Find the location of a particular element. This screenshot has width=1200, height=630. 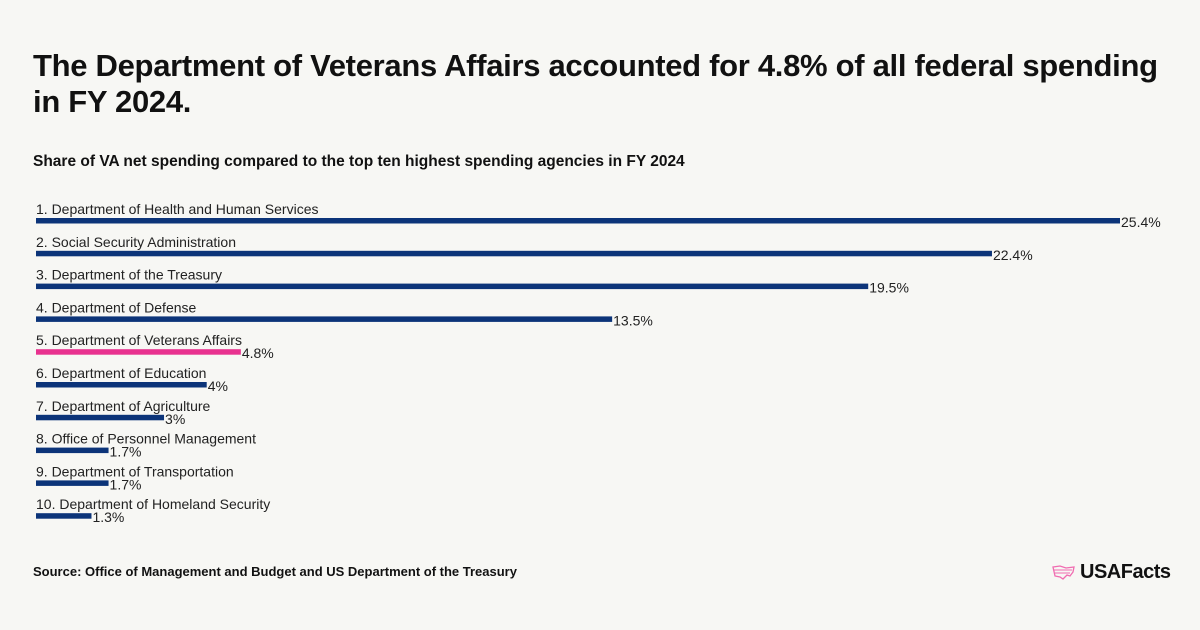

us-map-icon is located at coordinates (1063, 572).